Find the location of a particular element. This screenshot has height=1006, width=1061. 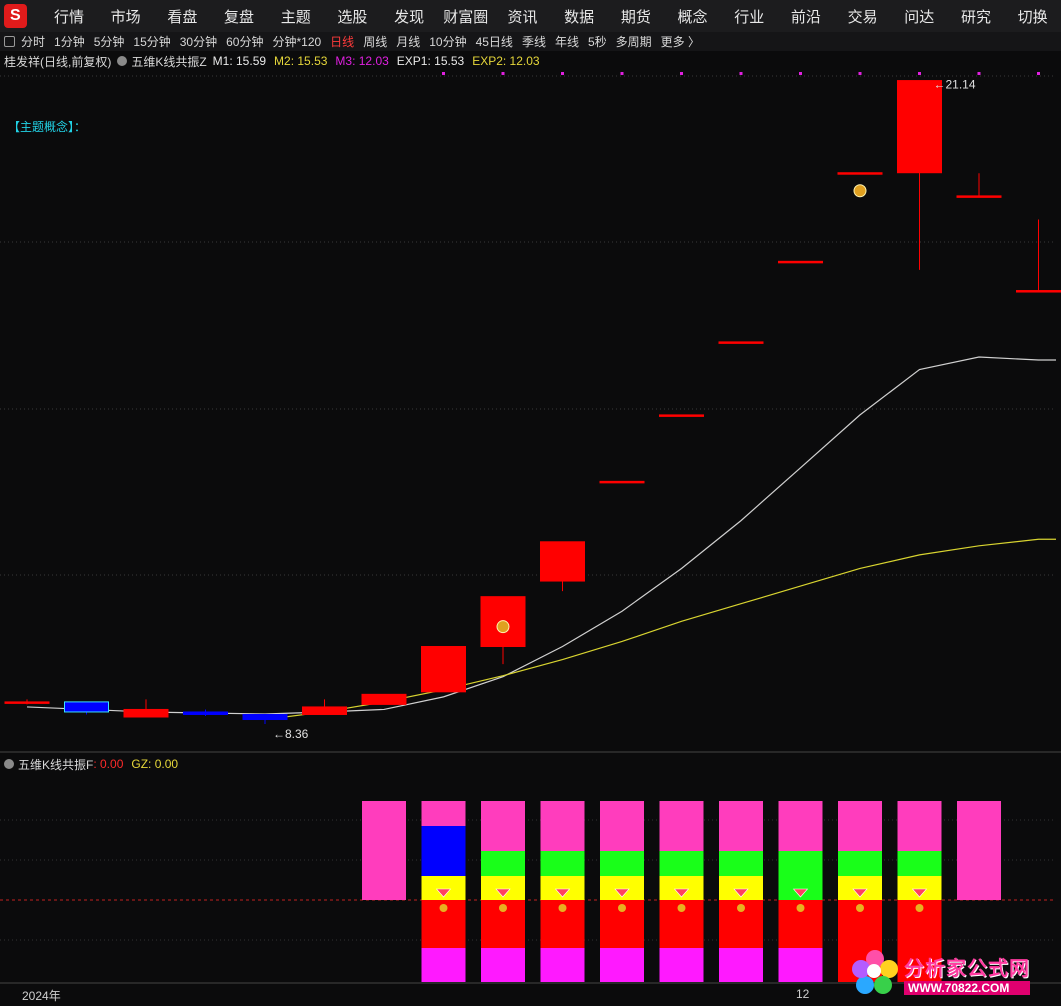

period-tab: 15分钟 is located at coordinates (152, 42).